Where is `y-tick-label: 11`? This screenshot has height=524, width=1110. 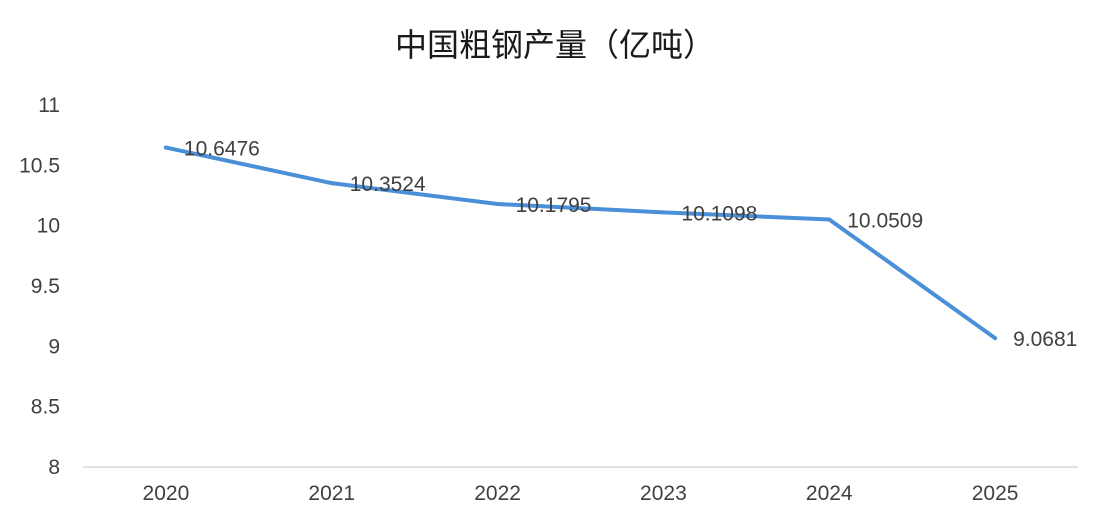 y-tick-label: 11 is located at coordinates (49, 105).